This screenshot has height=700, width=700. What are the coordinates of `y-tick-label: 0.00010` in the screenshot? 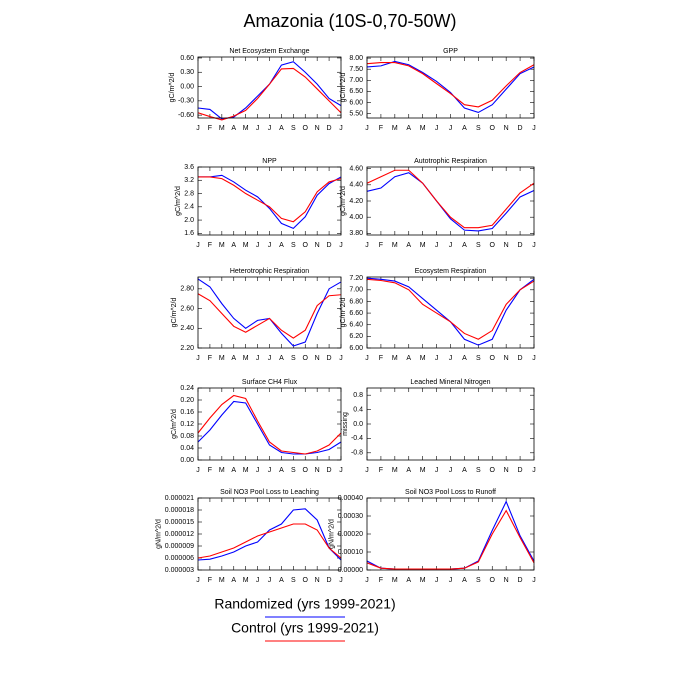 It's located at (350, 552).